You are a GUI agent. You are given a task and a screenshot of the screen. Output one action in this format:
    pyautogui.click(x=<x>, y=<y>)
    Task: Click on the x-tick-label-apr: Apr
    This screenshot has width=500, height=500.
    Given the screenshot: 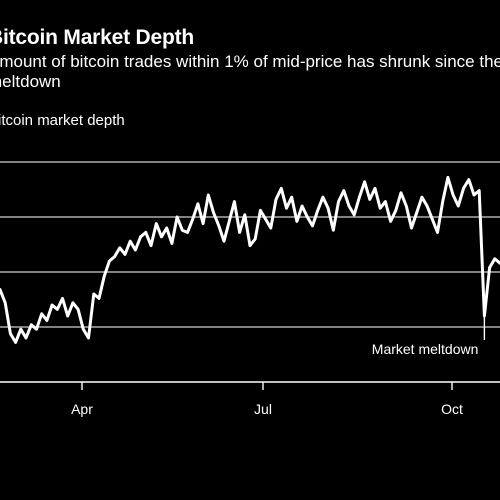 What is the action you would take?
    pyautogui.click(x=82, y=409)
    